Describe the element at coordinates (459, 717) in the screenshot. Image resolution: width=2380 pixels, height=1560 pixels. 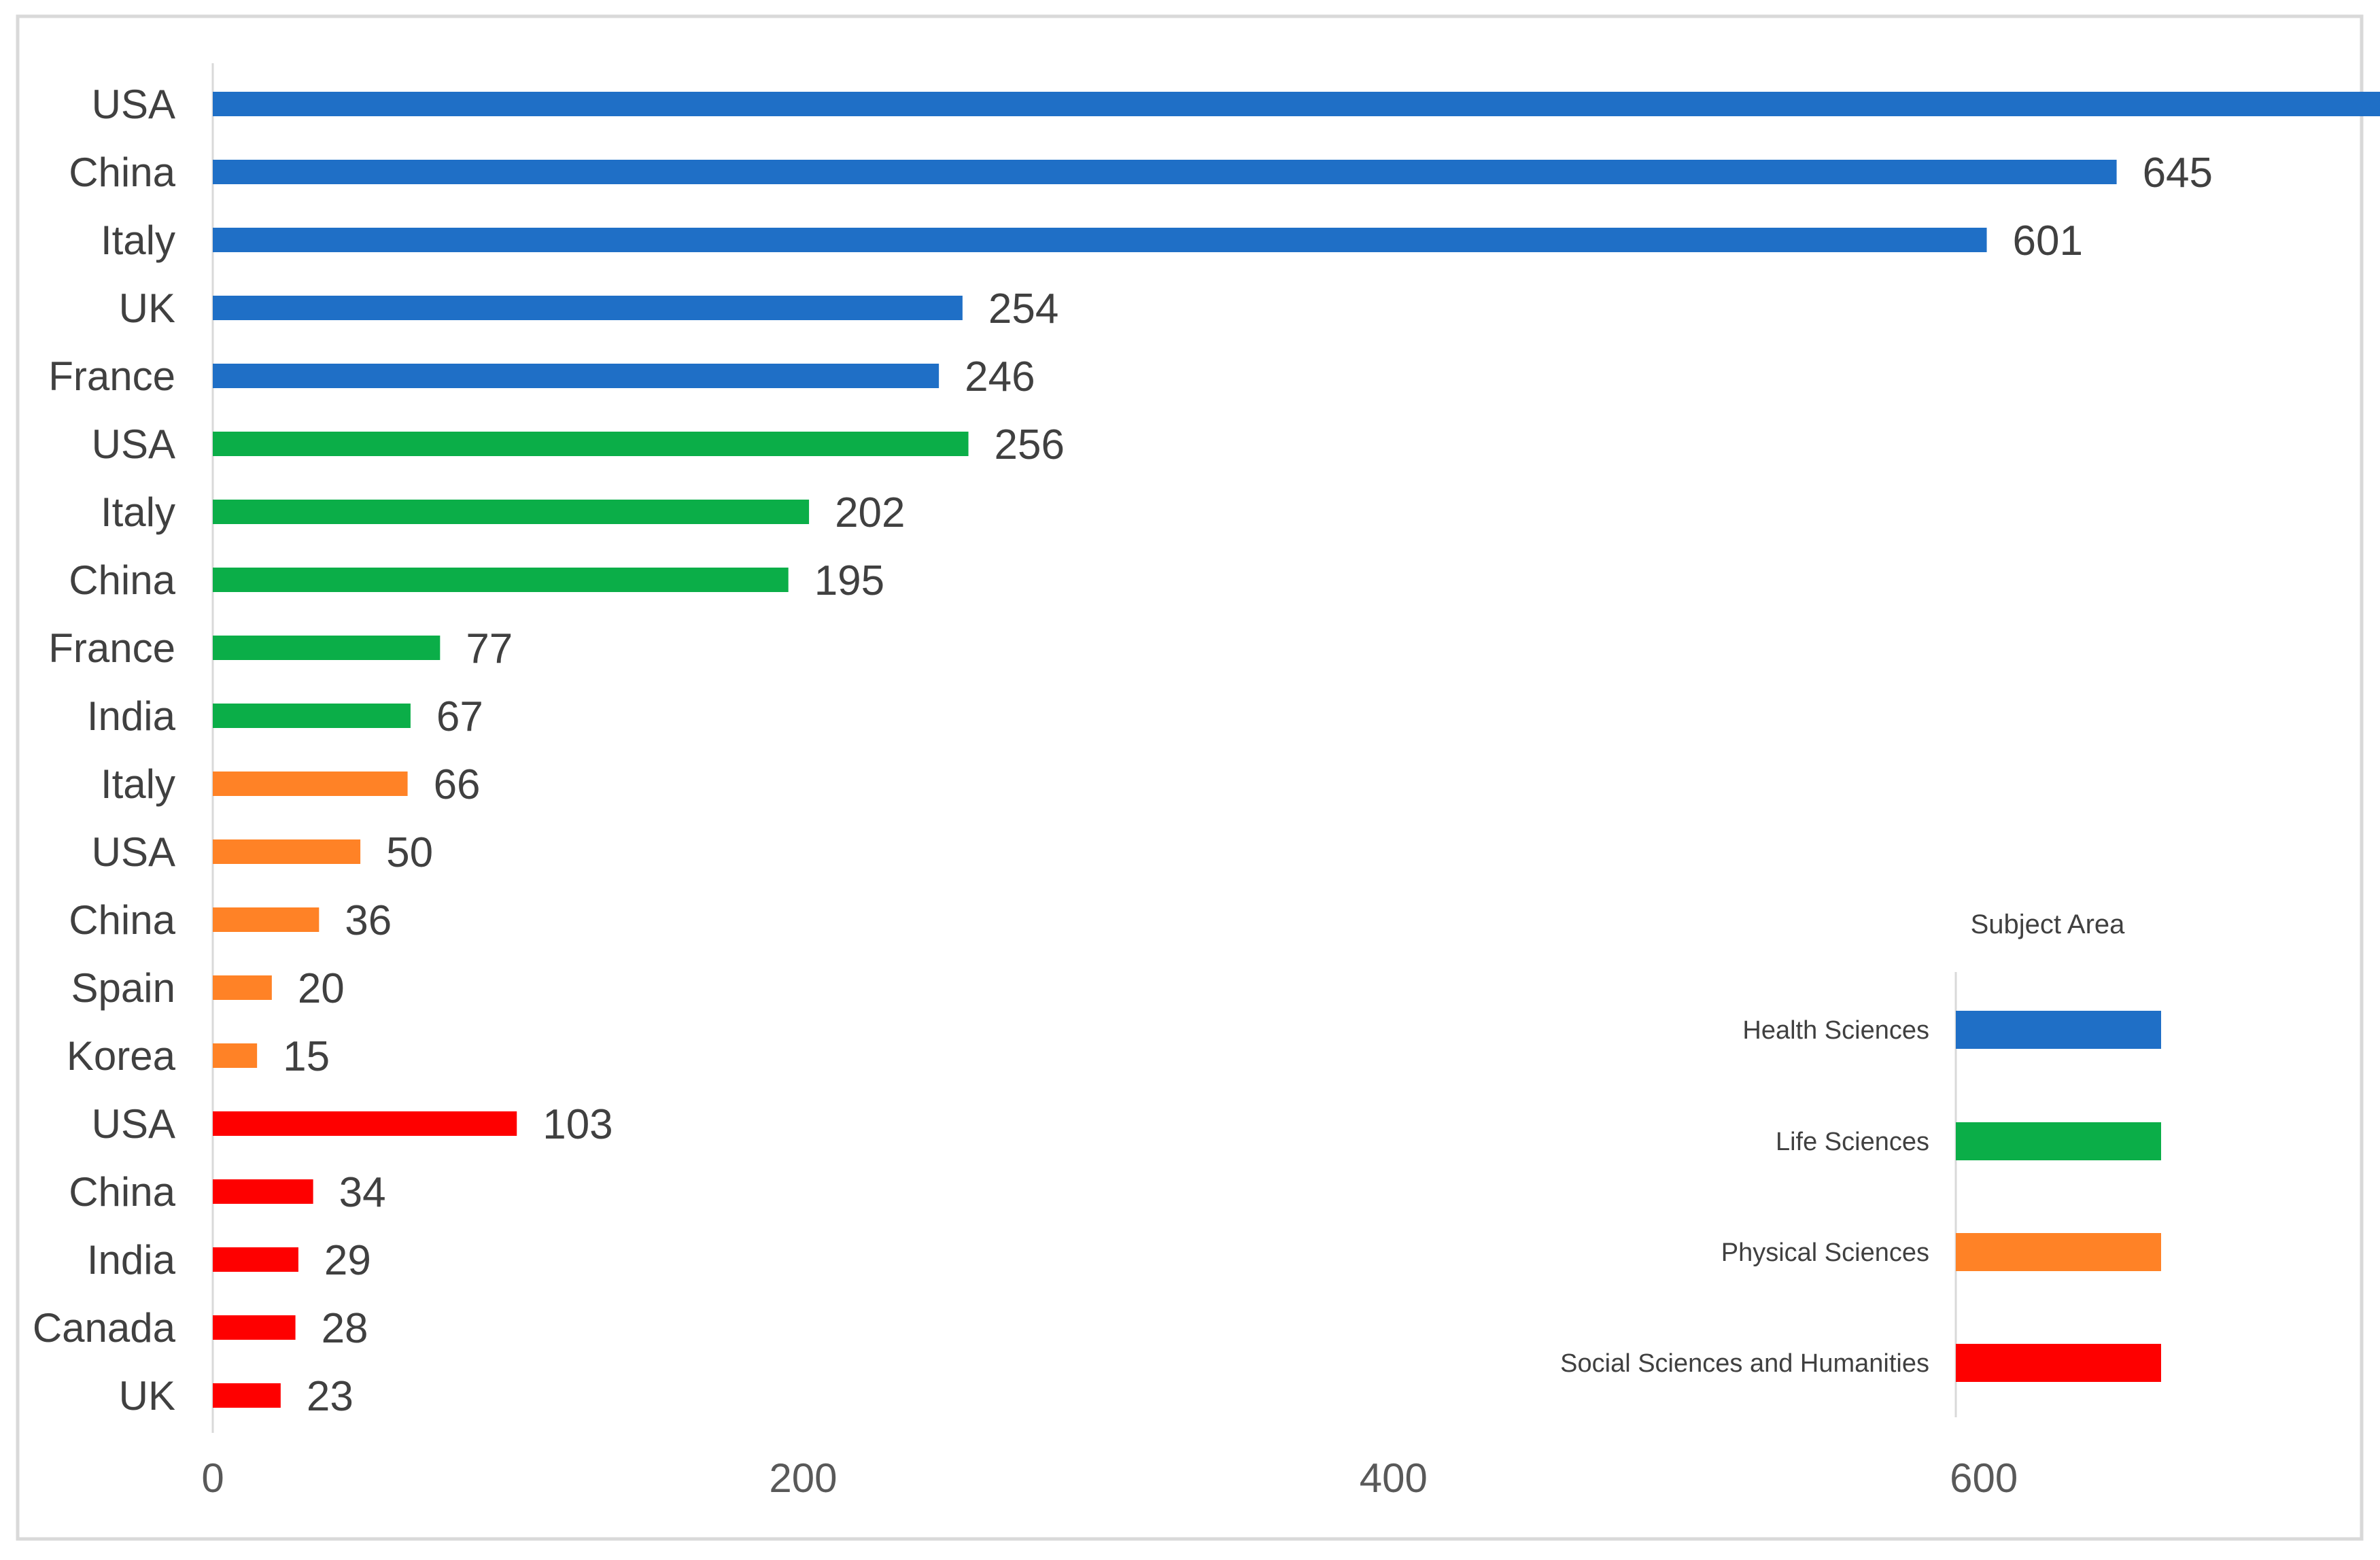
I see `value-label: 67` at that location.